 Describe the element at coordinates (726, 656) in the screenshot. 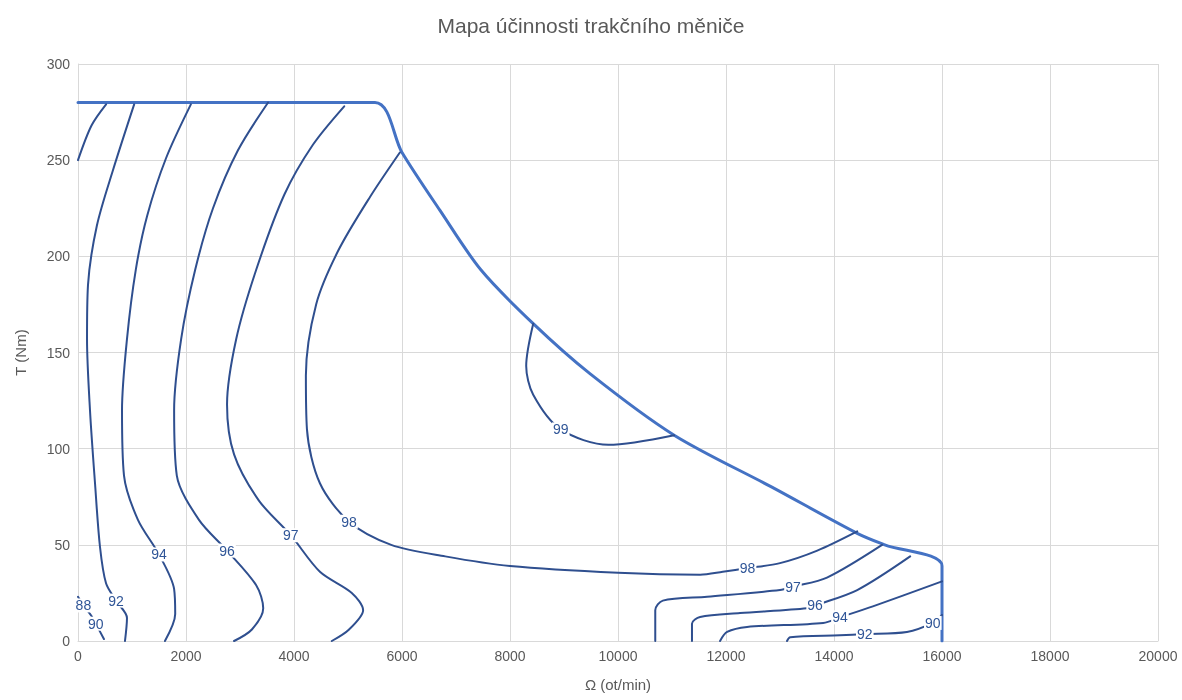

I see `x-tick-label: 12000` at that location.